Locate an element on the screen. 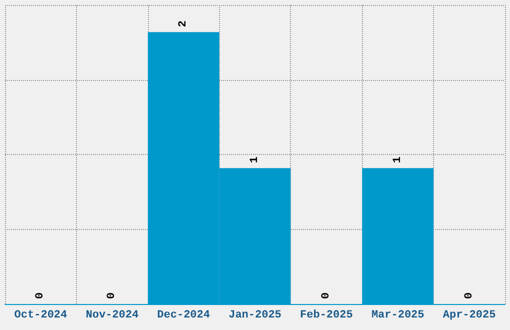 The height and width of the screenshot is (330, 510). x-tick-label: Apr-2025 is located at coordinates (469, 316).